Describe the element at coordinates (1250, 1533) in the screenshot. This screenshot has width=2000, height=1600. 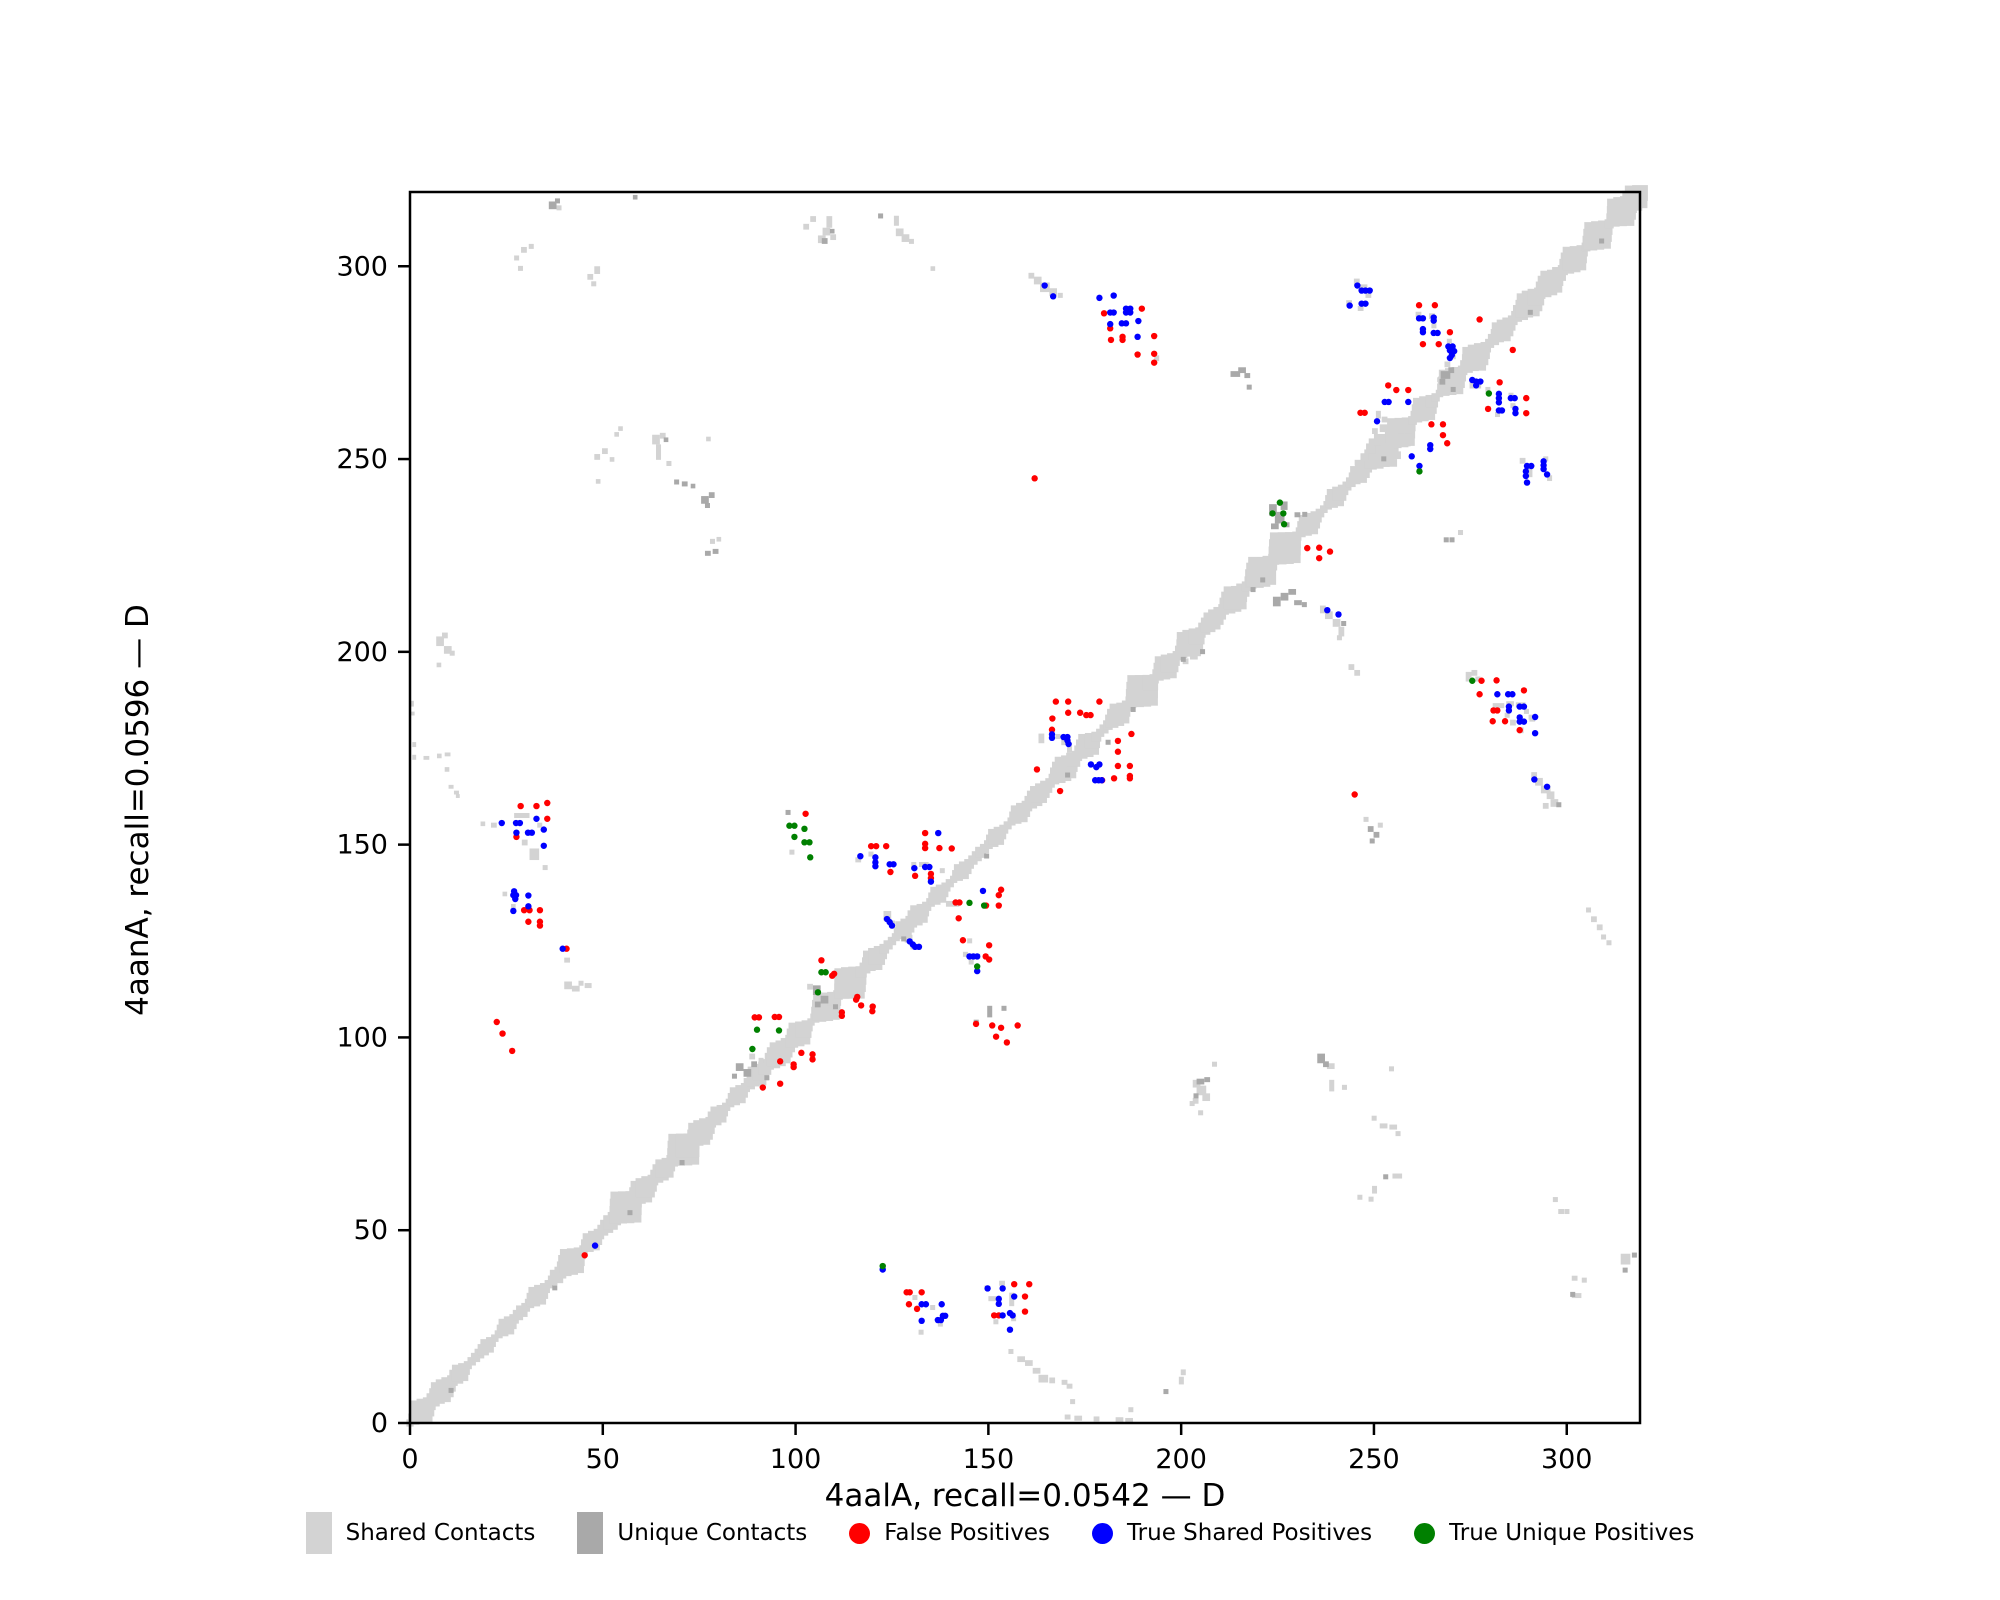
I see `legend-label: True Shared Positives` at that location.